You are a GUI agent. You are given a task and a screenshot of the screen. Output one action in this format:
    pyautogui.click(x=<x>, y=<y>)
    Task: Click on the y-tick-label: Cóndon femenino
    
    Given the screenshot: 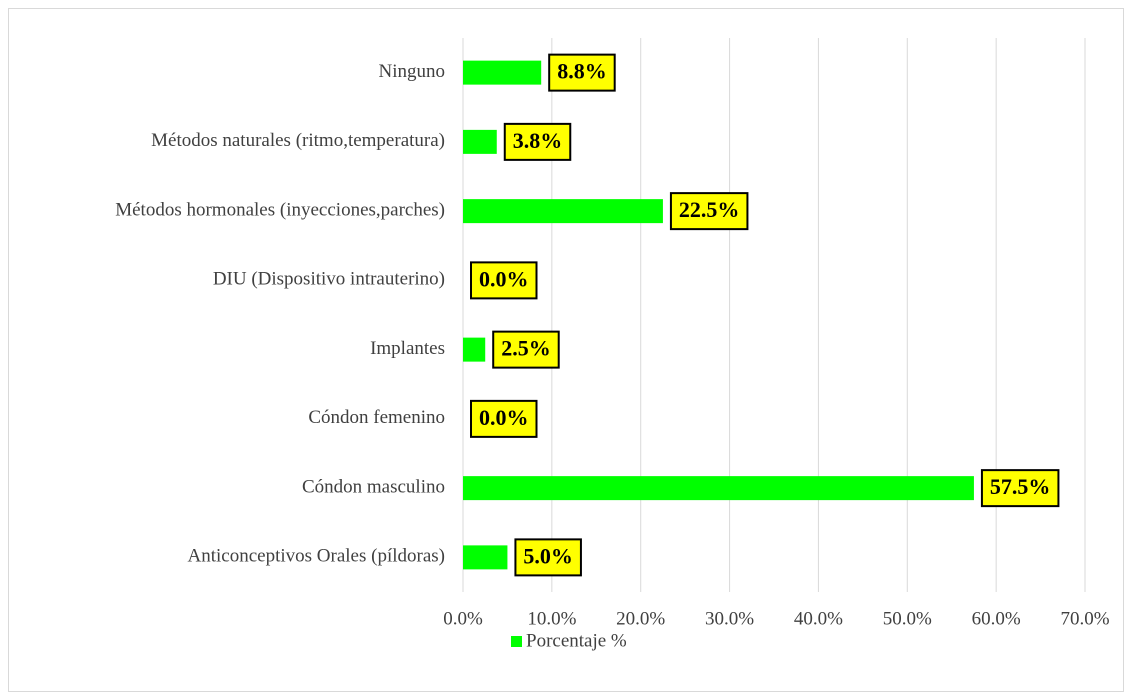 What is the action you would take?
    pyautogui.click(x=376, y=417)
    